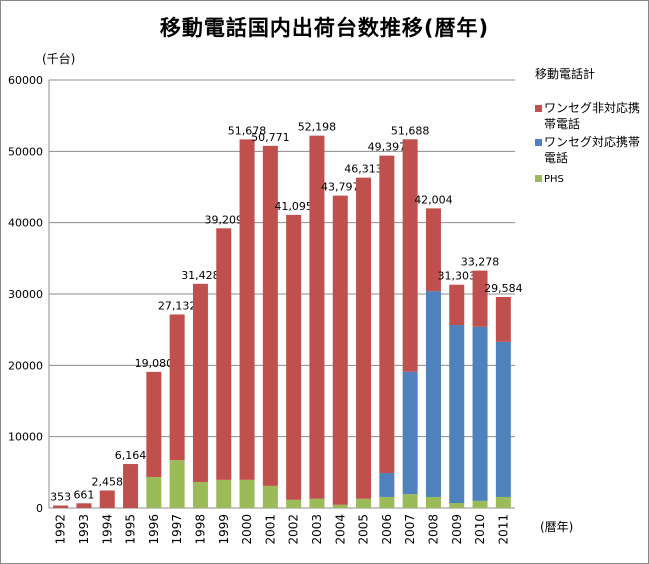 The height and width of the screenshot is (564, 649). Describe the element at coordinates (293, 206) in the screenshot. I see `data-label: 41,095` at that location.